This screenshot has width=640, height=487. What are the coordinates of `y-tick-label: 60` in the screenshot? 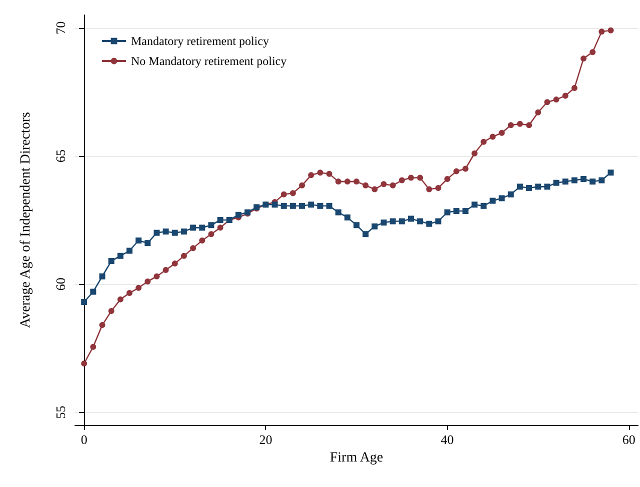 It's located at (60, 284).